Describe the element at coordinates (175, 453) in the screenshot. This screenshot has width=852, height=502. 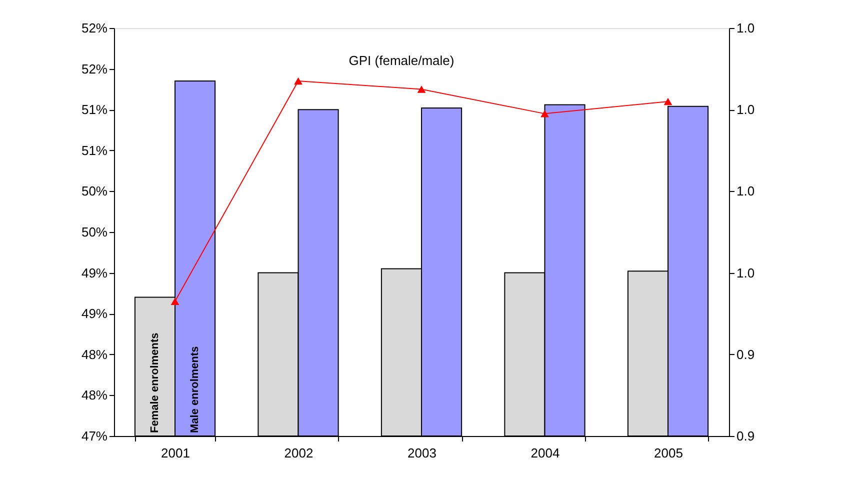
I see `x-tick-label: 2001` at that location.